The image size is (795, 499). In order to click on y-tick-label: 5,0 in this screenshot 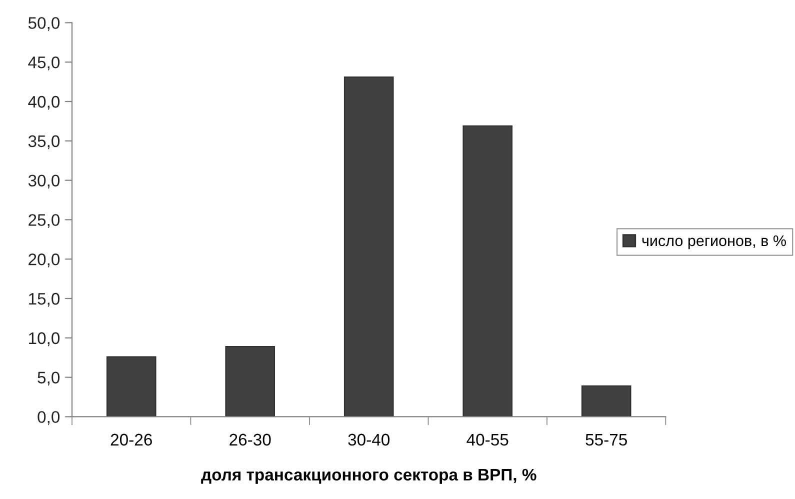, I will do `click(49, 379)`.